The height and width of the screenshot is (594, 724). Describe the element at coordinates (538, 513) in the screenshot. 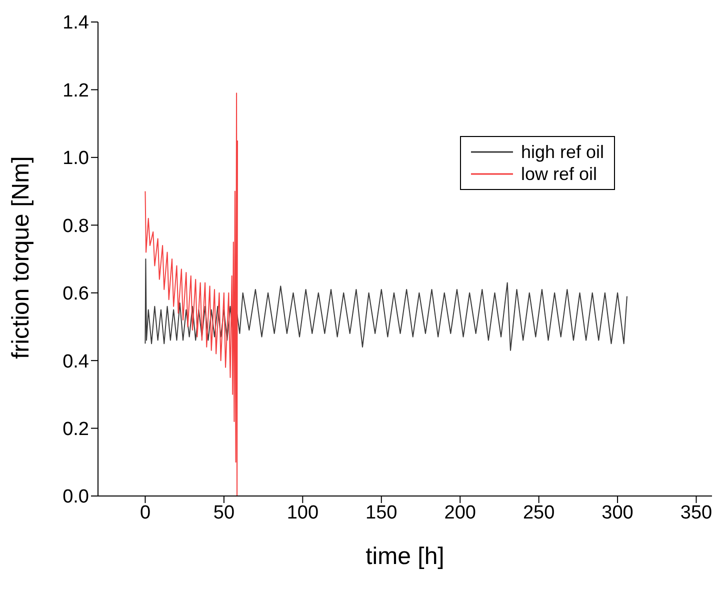

I see `x-tick-label: 250` at that location.